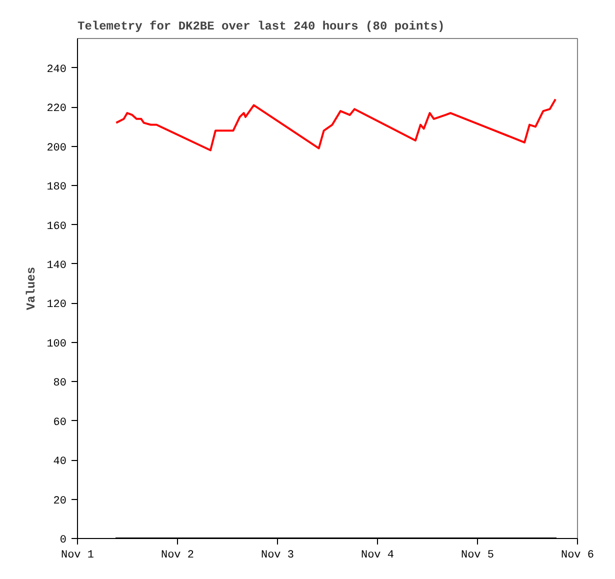 The height and width of the screenshot is (579, 615). Describe the element at coordinates (56, 148) in the screenshot. I see `y-tick-label: 200` at that location.